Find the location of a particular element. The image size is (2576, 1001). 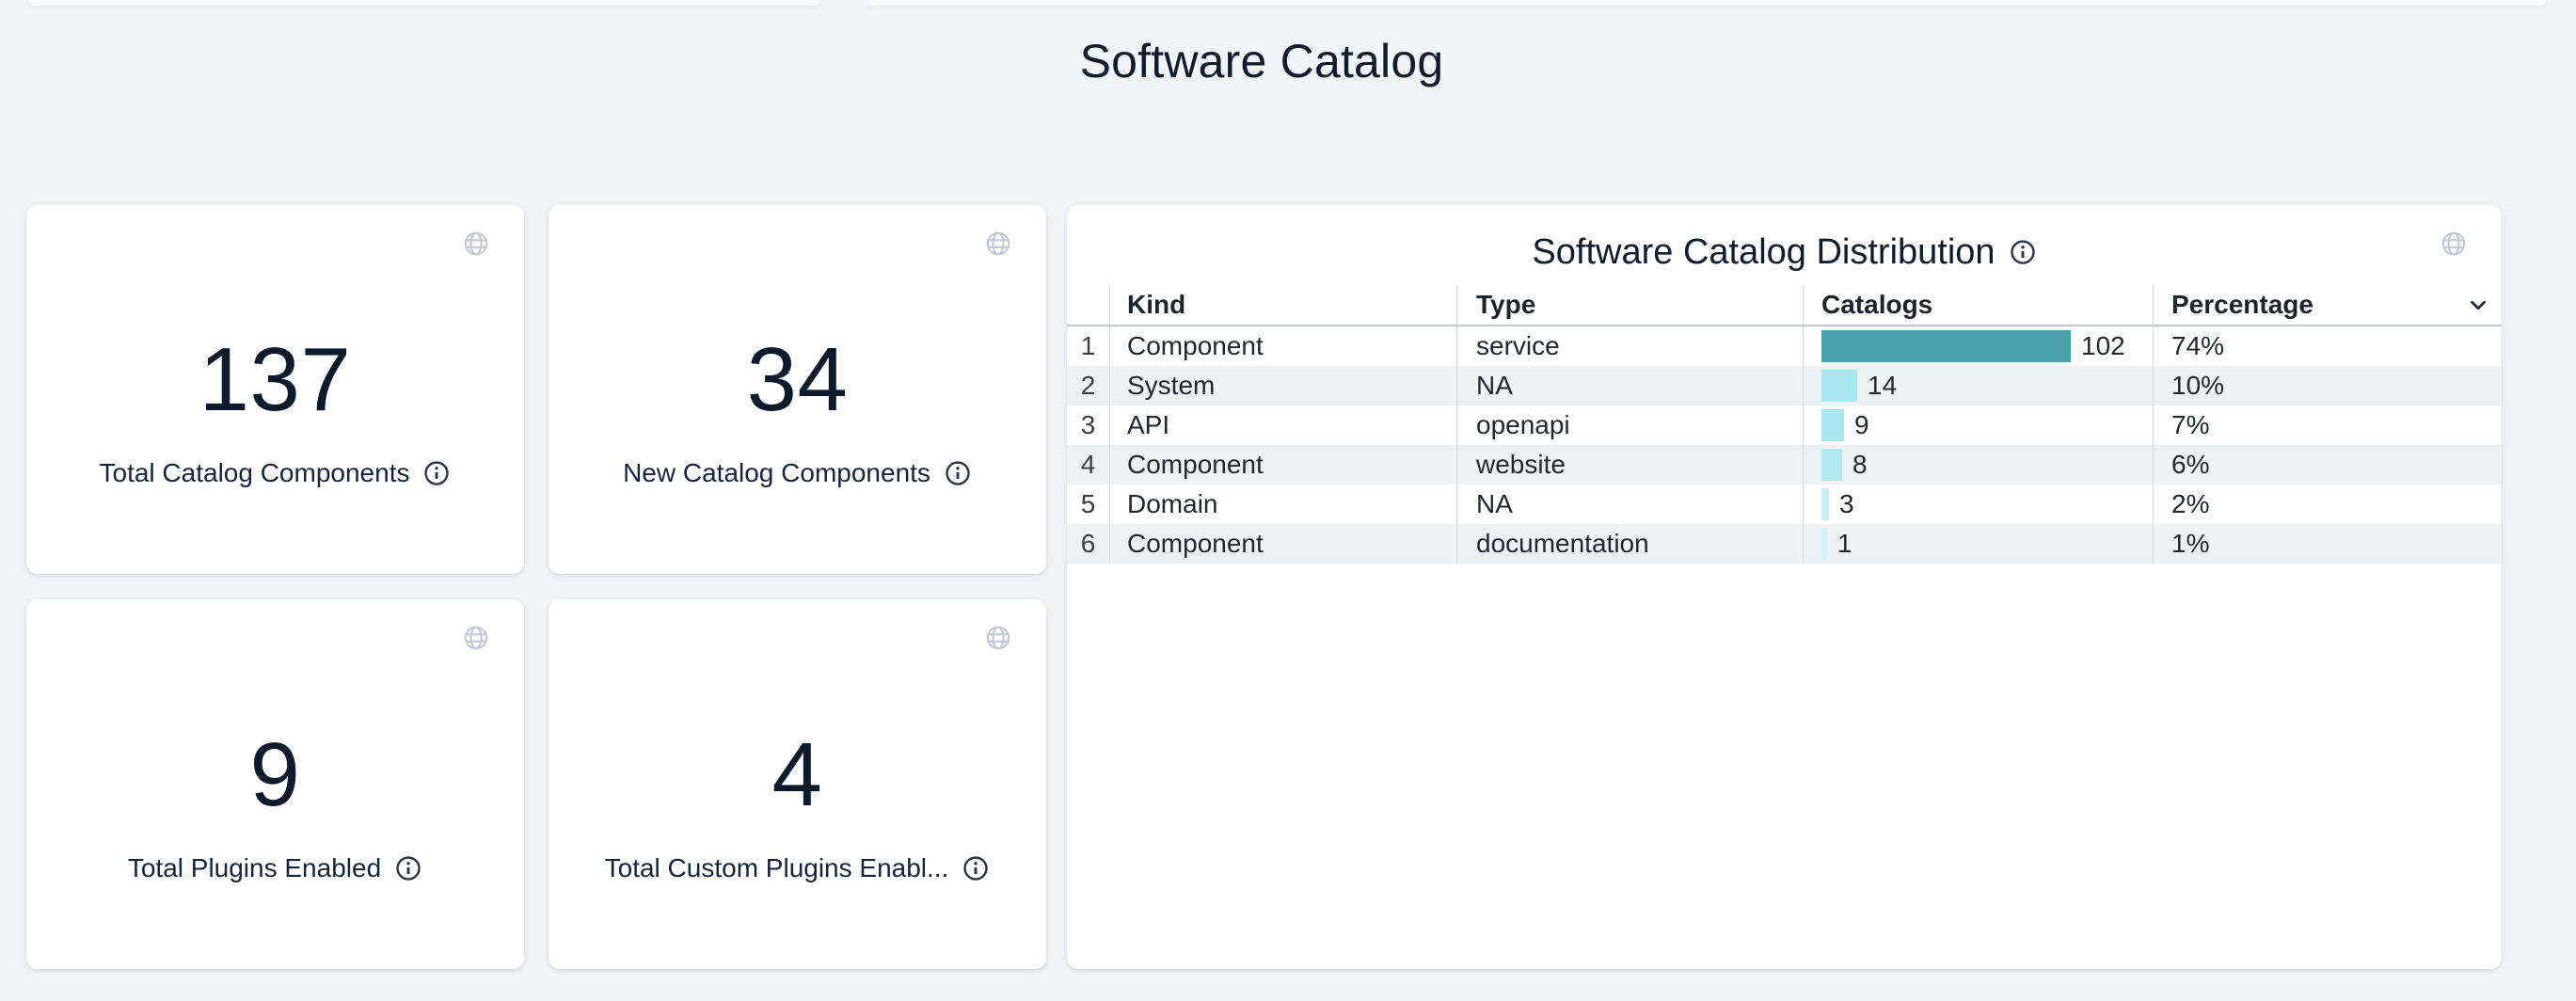

catalog-count: 9 is located at coordinates (1862, 424).